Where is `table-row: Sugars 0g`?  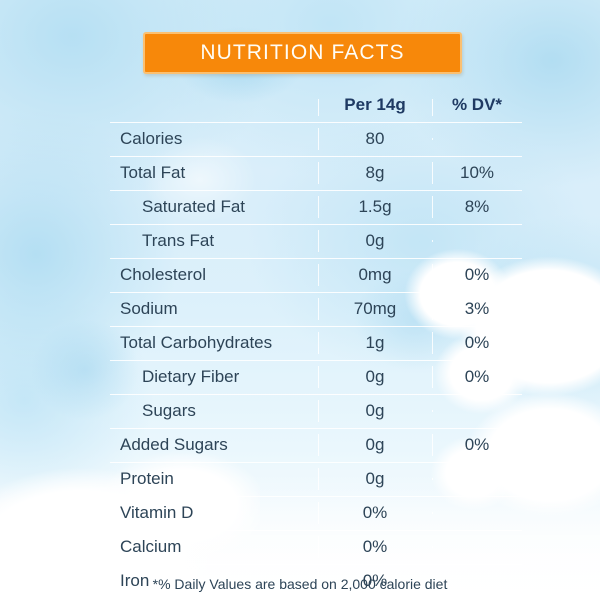
table-row: Sugars 0g is located at coordinates (316, 411).